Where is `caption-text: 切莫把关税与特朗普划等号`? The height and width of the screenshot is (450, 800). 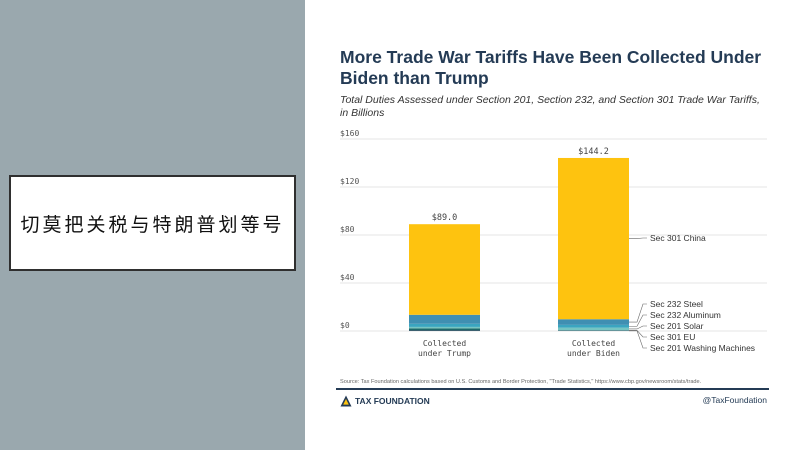
caption-text: 切莫把关税与特朗普划等号 is located at coordinates (152, 224).